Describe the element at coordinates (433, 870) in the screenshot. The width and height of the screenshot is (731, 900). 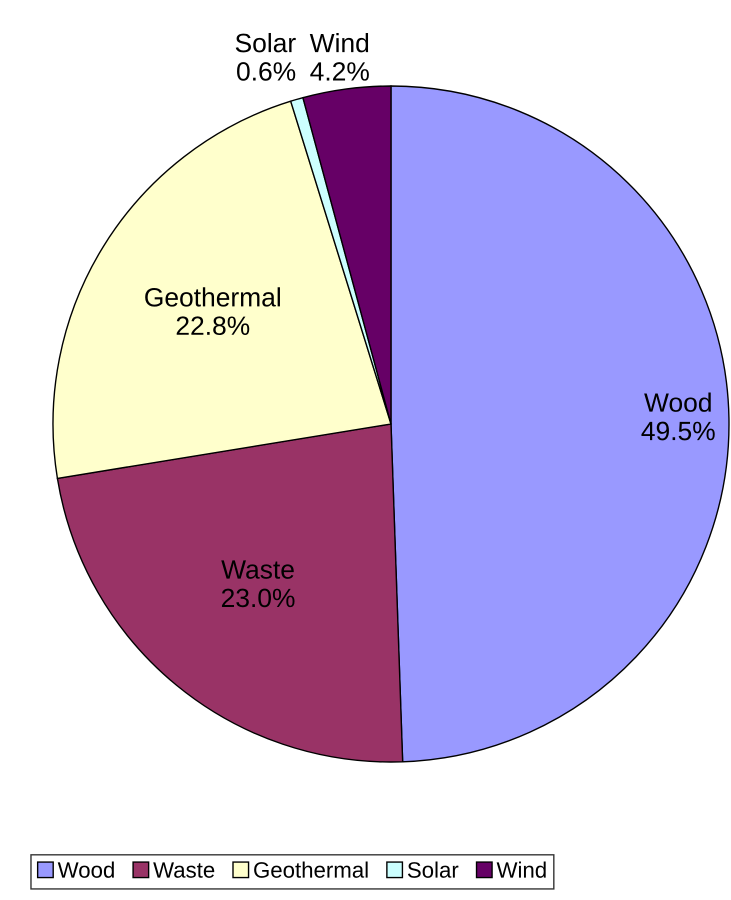
I see `legend-label: Solar` at that location.